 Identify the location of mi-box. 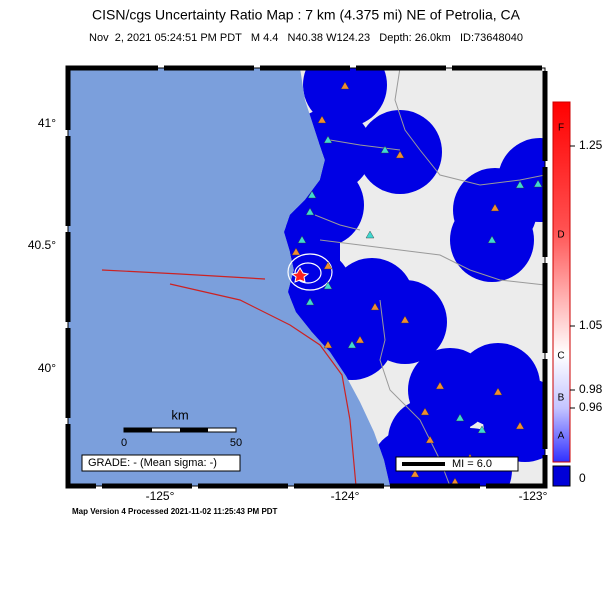
(457, 464).